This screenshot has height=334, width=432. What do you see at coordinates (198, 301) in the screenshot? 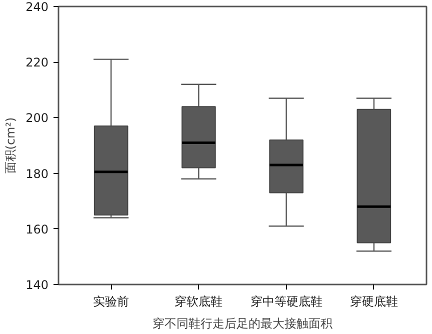
I see `x-tick-label: 穿软底鞋` at bounding box center [198, 301].